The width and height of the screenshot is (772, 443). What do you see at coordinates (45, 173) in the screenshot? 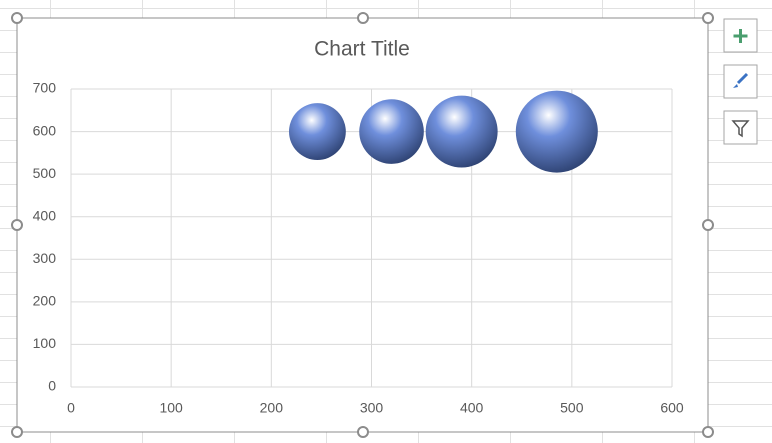
I see `y-tick-label: 500` at bounding box center [45, 173].